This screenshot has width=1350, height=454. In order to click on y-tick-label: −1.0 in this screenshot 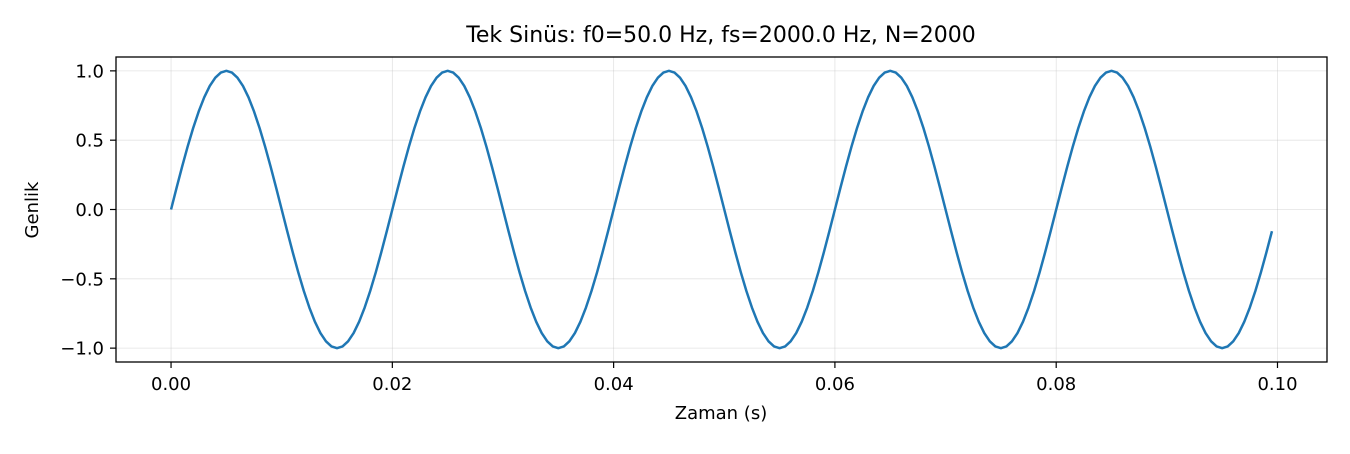, I will do `click(82, 349)`.